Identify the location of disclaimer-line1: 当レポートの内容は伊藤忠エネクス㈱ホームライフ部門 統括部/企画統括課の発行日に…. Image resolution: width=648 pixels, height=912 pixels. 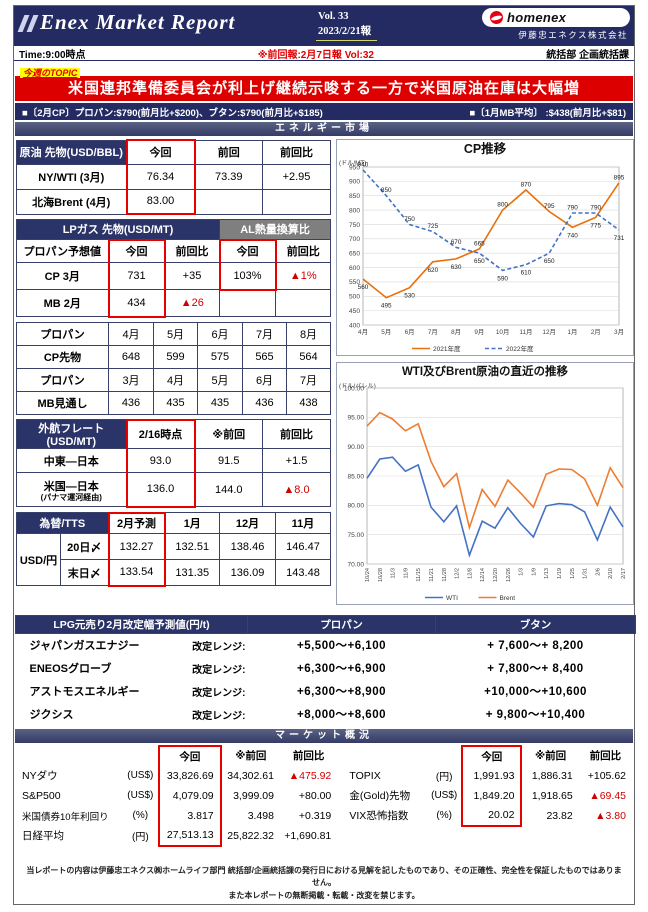
(324, 876).